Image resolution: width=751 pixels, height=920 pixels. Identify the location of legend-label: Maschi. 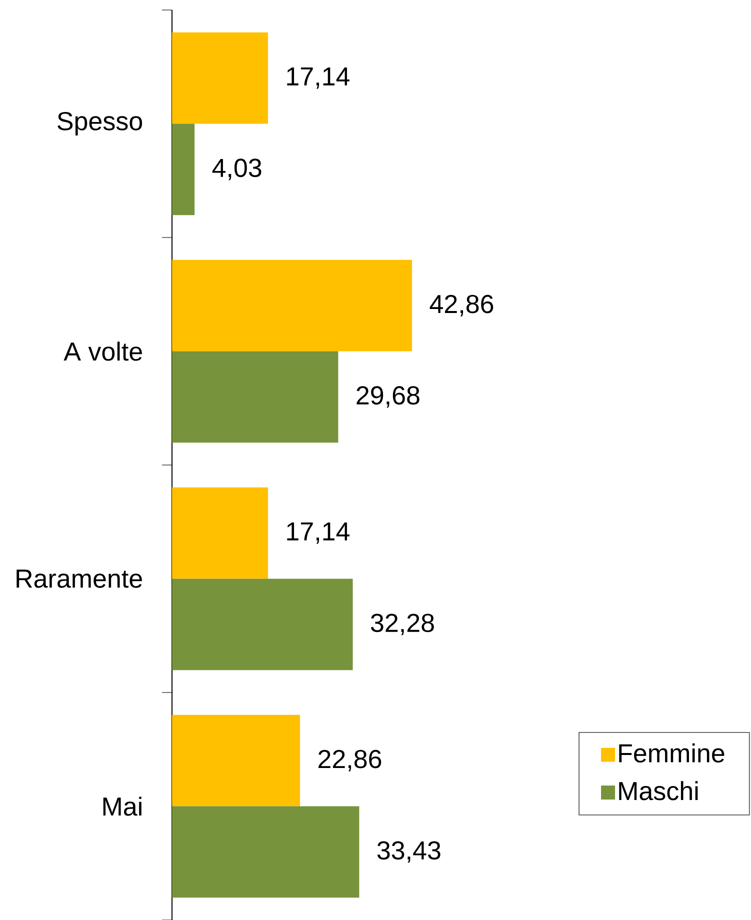
(658, 790).